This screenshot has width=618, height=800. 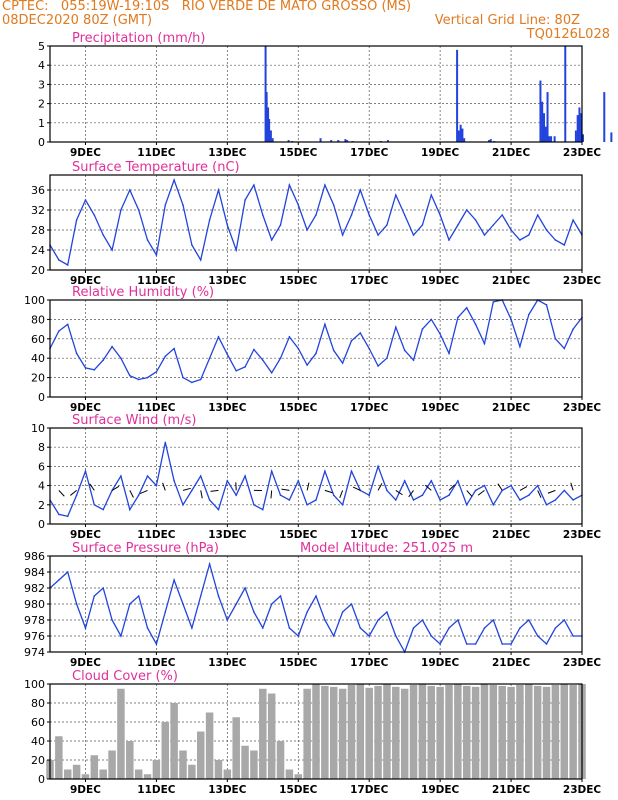 What do you see at coordinates (38, 190) in the screenshot?
I see `y-tick-label: 36` at bounding box center [38, 190].